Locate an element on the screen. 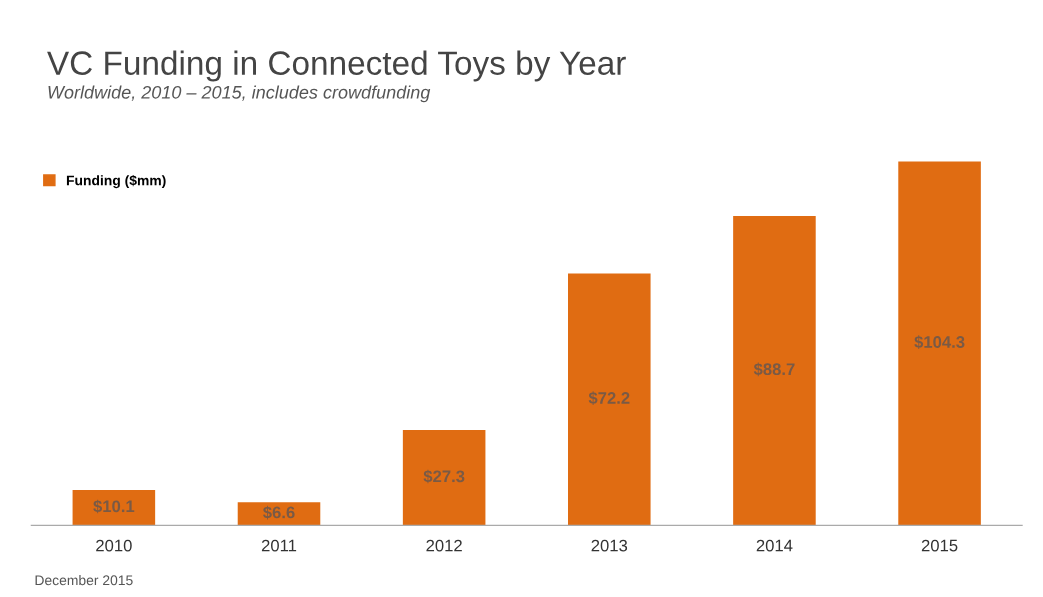  data-label: $72.2 is located at coordinates (609, 398).